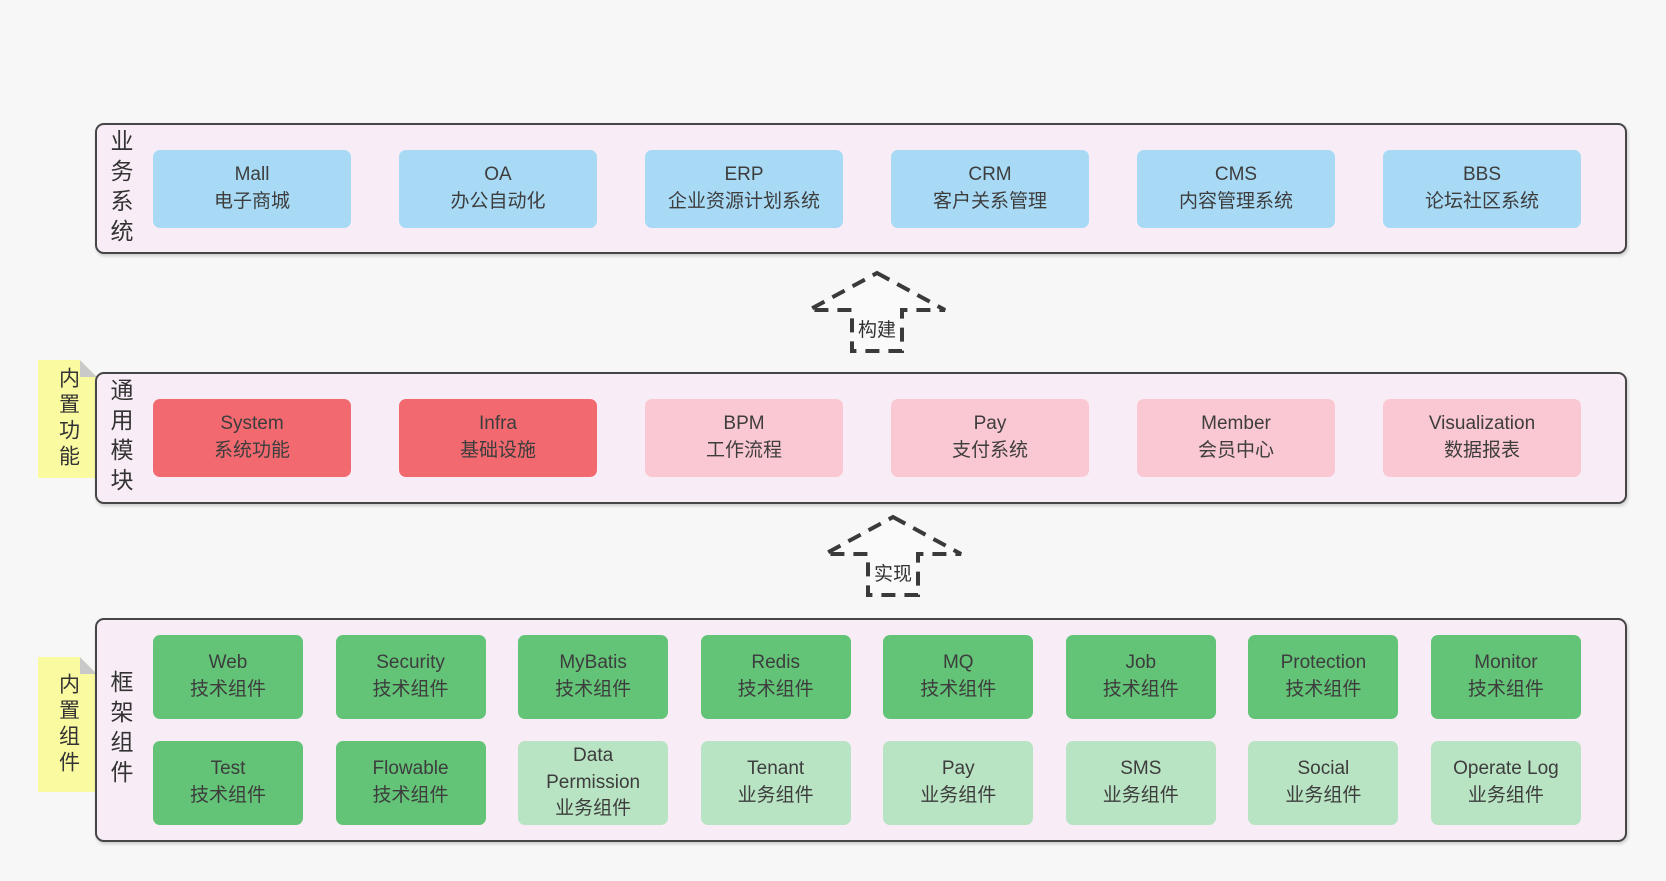  What do you see at coordinates (410, 663) in the screenshot?
I see `box-title: Security` at bounding box center [410, 663].